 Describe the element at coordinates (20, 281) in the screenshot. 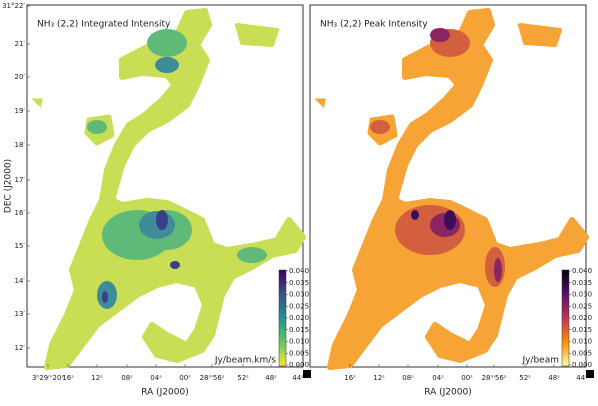

I see `y-tick-label: 14′` at that location.